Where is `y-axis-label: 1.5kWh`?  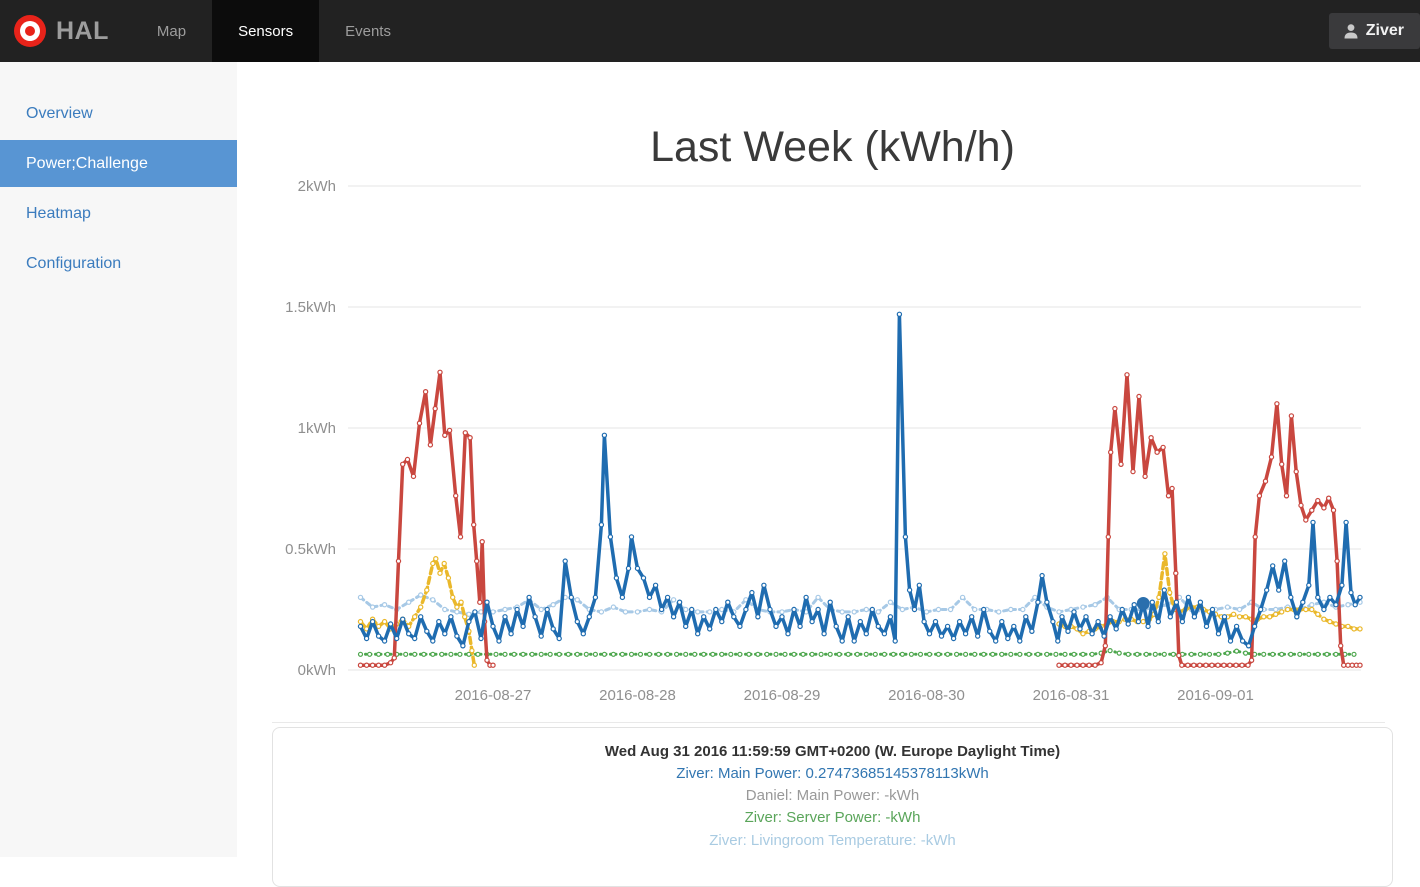 y-axis-label: 1.5kWh is located at coordinates (310, 307).